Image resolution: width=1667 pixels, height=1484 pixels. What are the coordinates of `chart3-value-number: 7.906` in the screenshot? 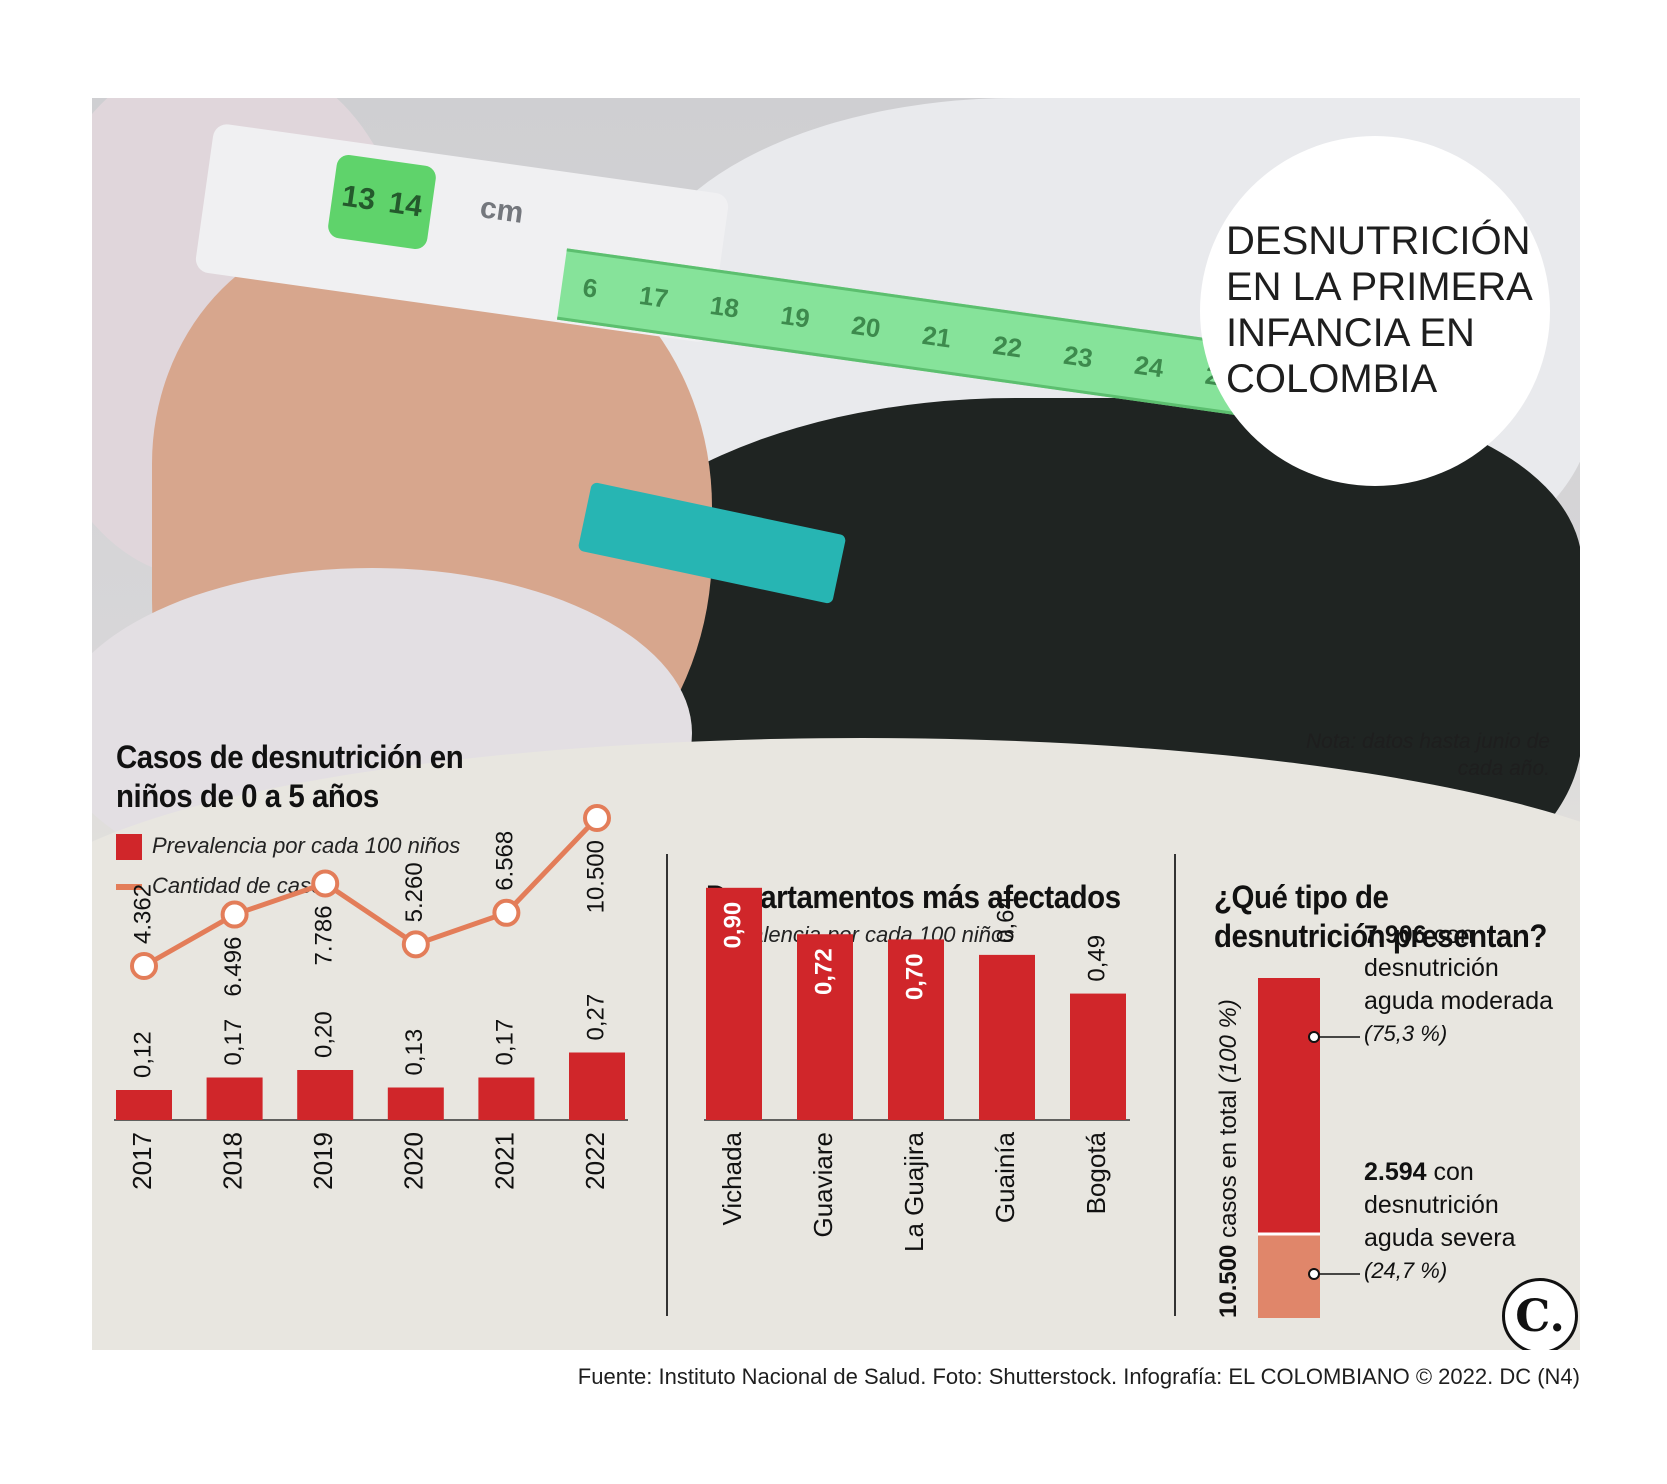 It's located at (1395, 935).